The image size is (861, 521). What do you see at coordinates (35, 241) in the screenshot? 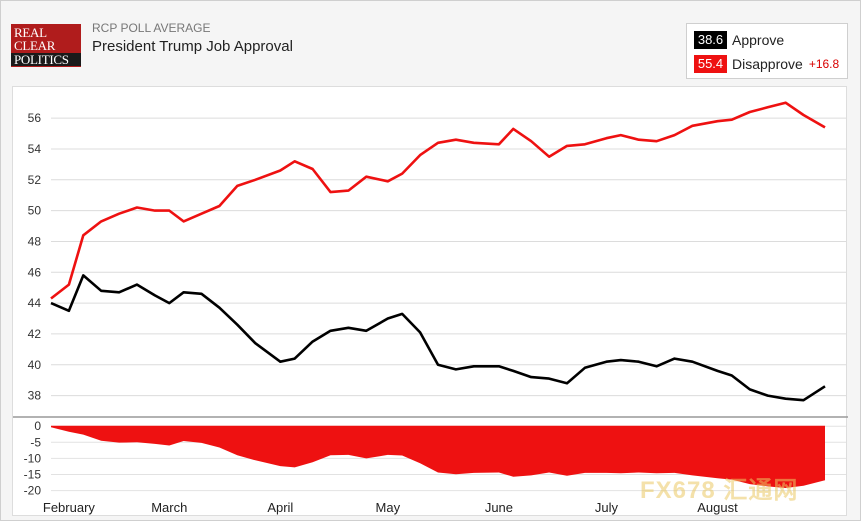
I see `ytick-label-5: 48` at bounding box center [35, 241].